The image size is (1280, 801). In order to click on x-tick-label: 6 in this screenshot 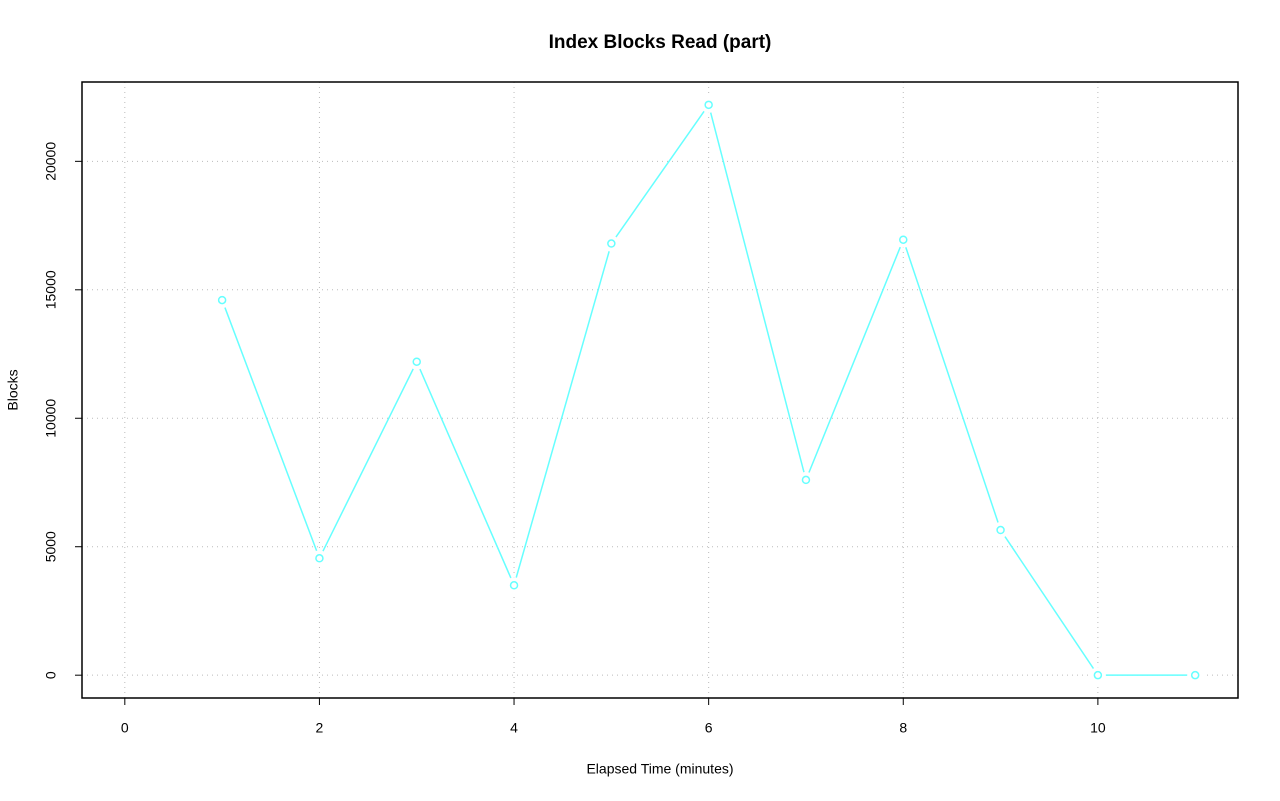, I will do `click(709, 728)`.